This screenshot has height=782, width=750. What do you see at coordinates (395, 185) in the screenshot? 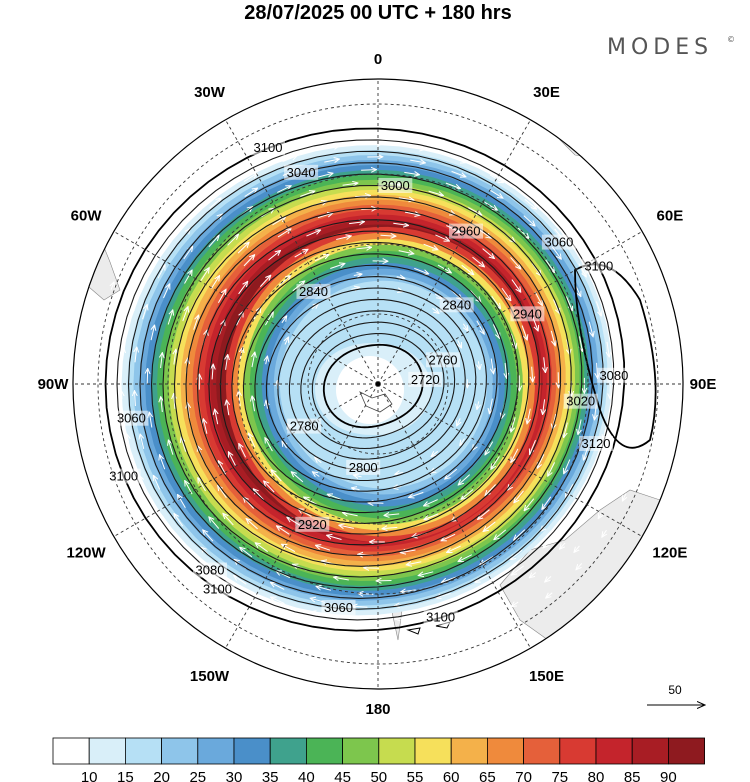
I see `contour-label: 3000` at bounding box center [395, 185].